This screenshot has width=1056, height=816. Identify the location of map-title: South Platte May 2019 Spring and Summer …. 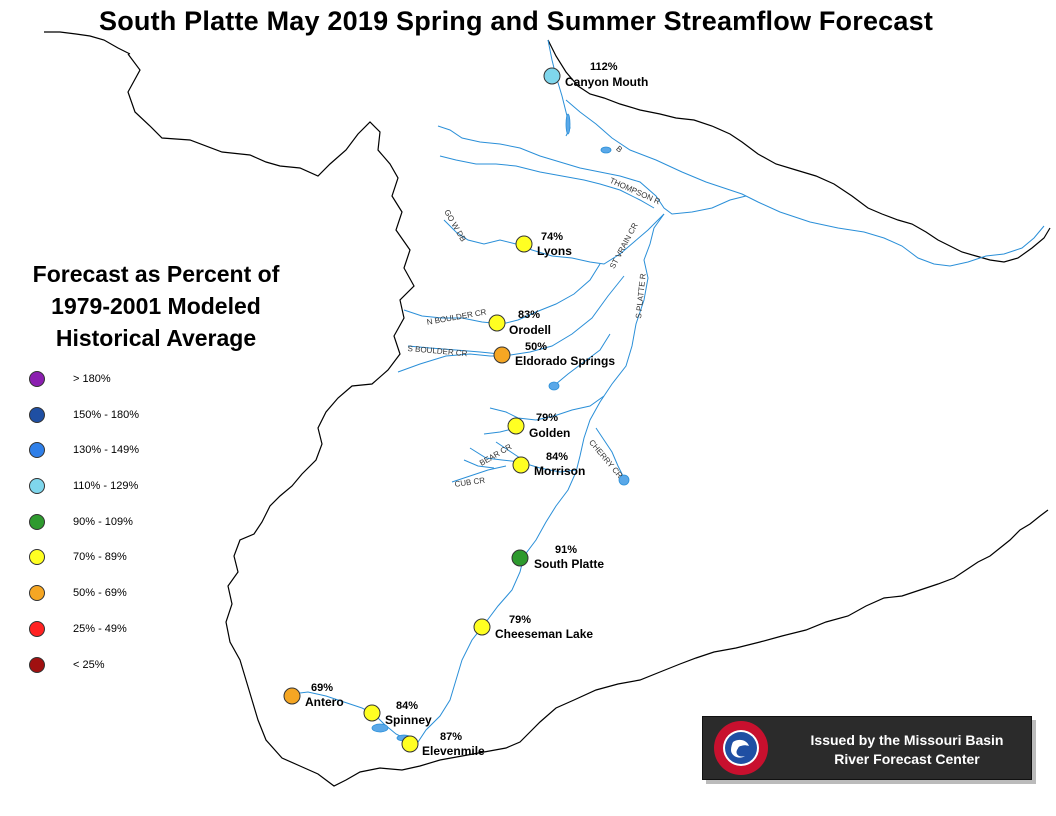
(516, 21).